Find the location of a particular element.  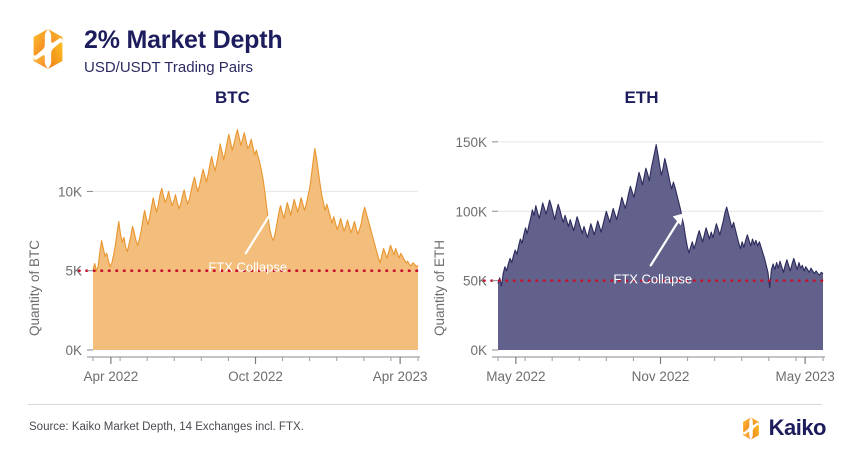

series-line is located at coordinates (255, 200).